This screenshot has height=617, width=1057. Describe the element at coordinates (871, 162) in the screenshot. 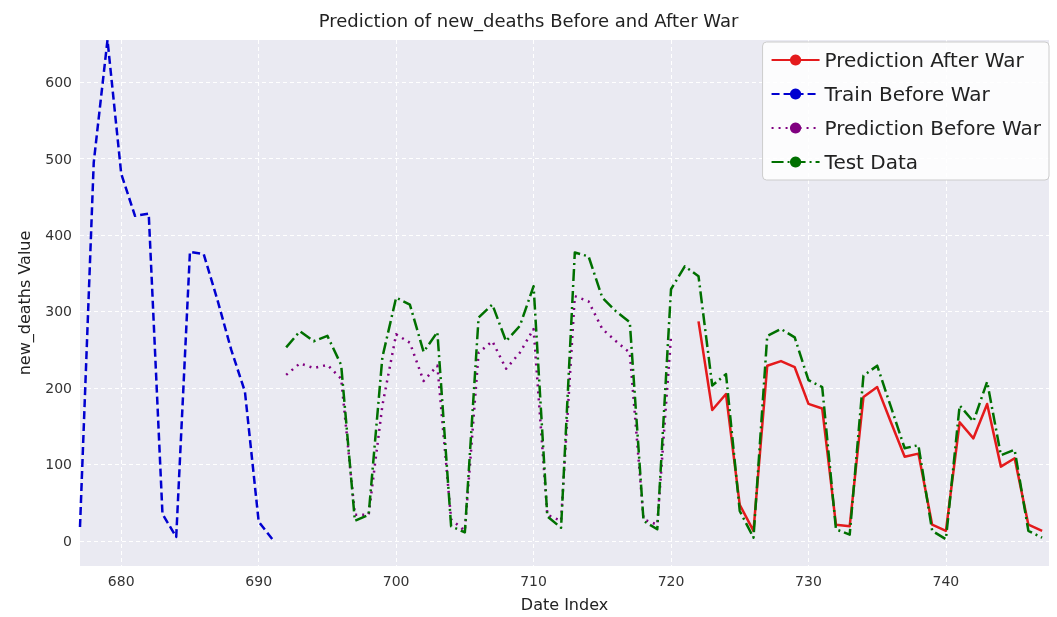

I see `legend-label: Test Data` at that location.